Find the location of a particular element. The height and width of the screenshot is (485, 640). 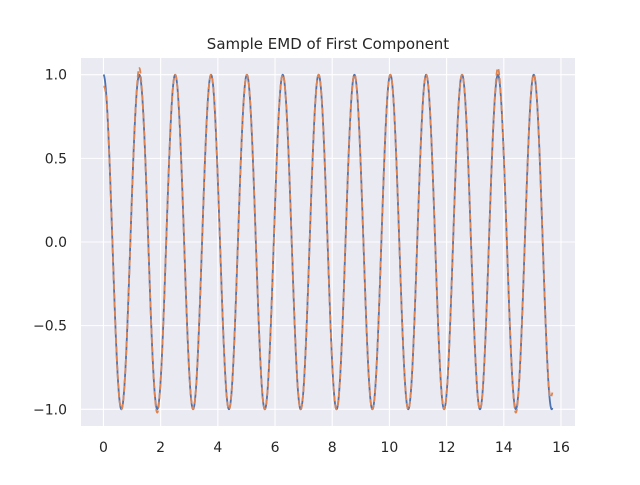

y-axis-ticks: −1.0 −0.5 0.0 0.5 1.0 is located at coordinates (50, 243).